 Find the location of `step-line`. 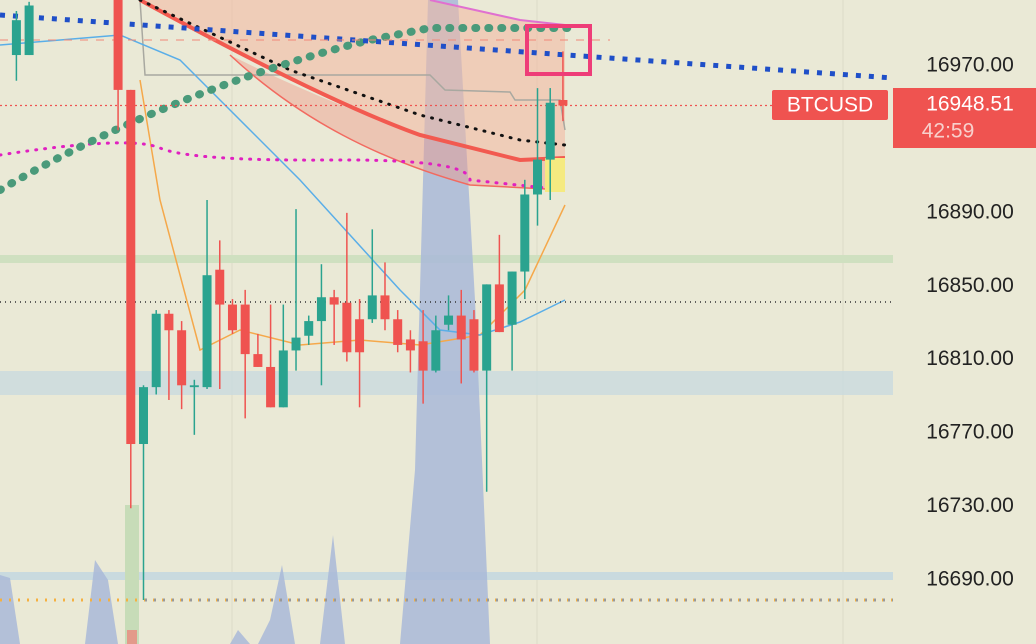

step-line is located at coordinates (352, 65).